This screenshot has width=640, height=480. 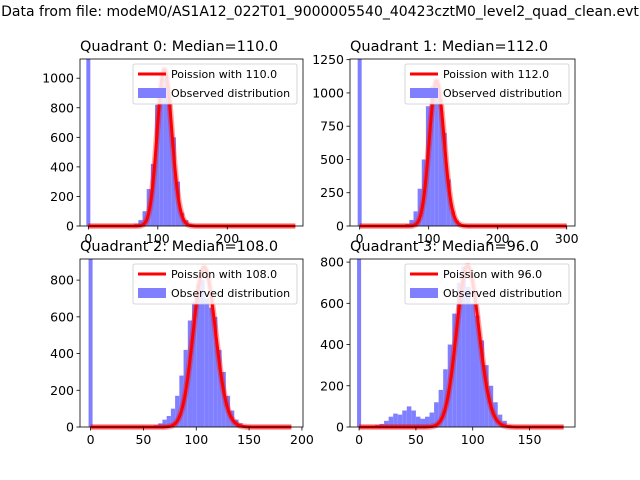 I want to click on legend: Poission with 108.0 Observed distribution, so click(x=215, y=284).